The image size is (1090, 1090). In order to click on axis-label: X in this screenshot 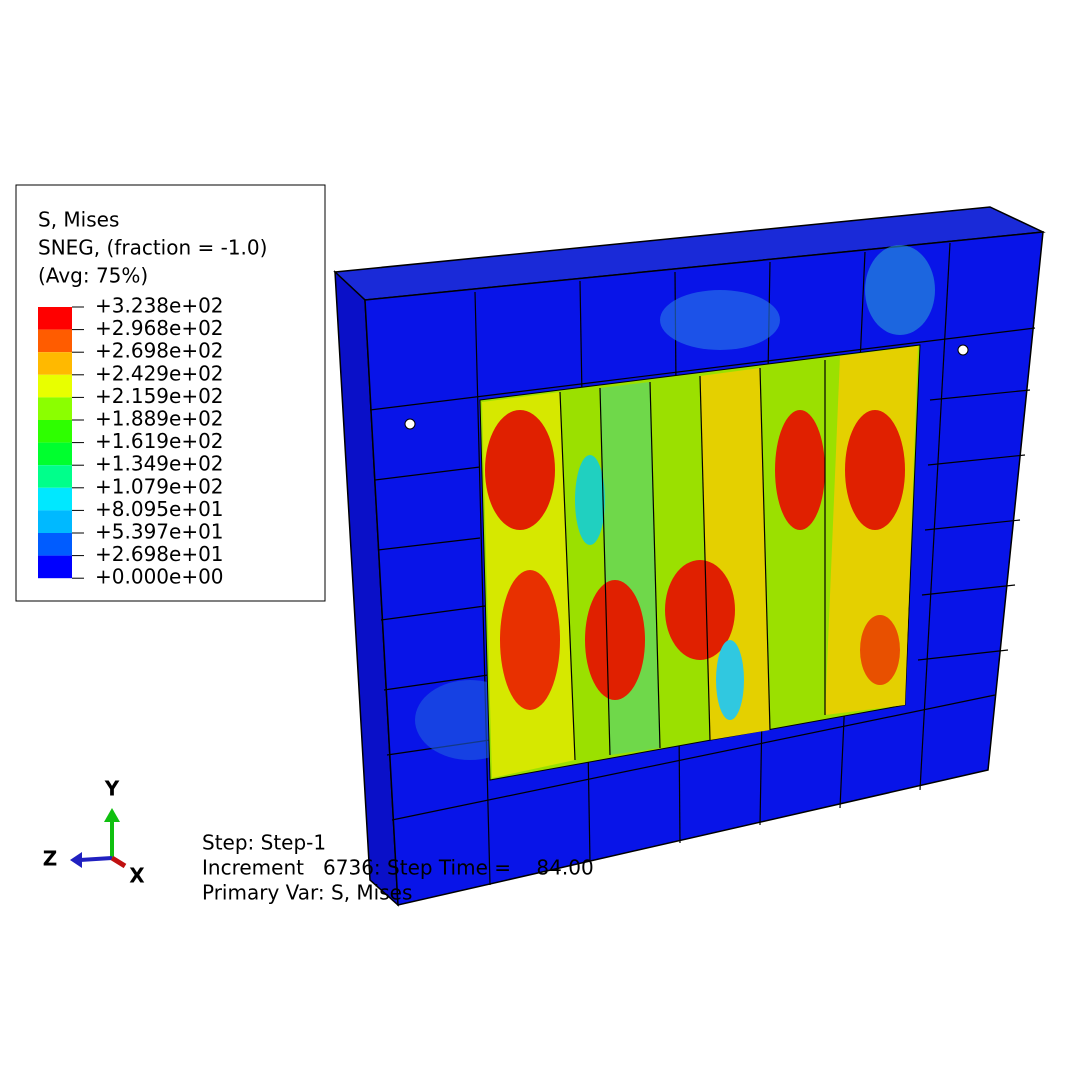, I will do `click(137, 876)`.